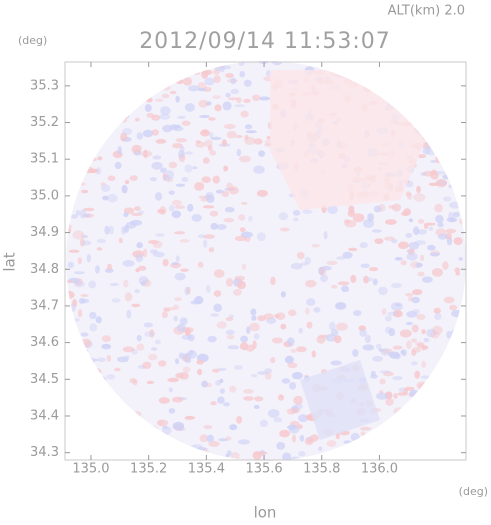  What do you see at coordinates (44, 452) in the screenshot?
I see `y-tick-label: 34.3` at bounding box center [44, 452].